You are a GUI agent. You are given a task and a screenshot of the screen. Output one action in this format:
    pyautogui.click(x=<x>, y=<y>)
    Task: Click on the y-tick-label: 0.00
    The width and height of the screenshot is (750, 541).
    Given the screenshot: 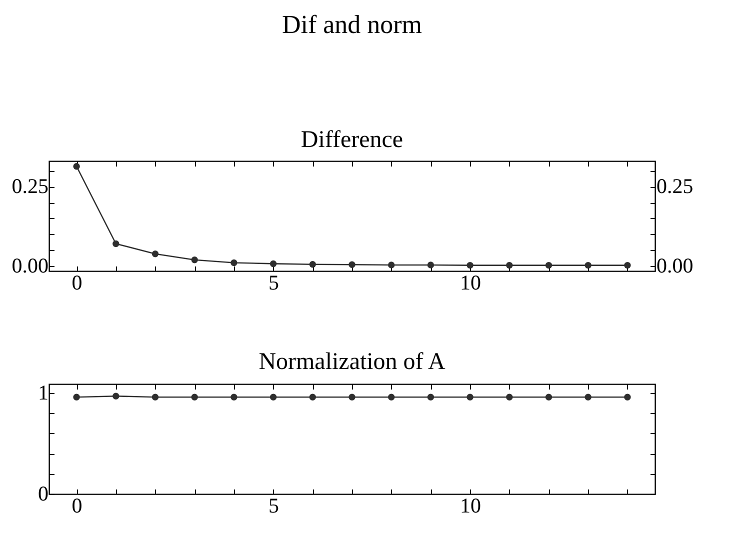 What is the action you would take?
    pyautogui.click(x=30, y=265)
    